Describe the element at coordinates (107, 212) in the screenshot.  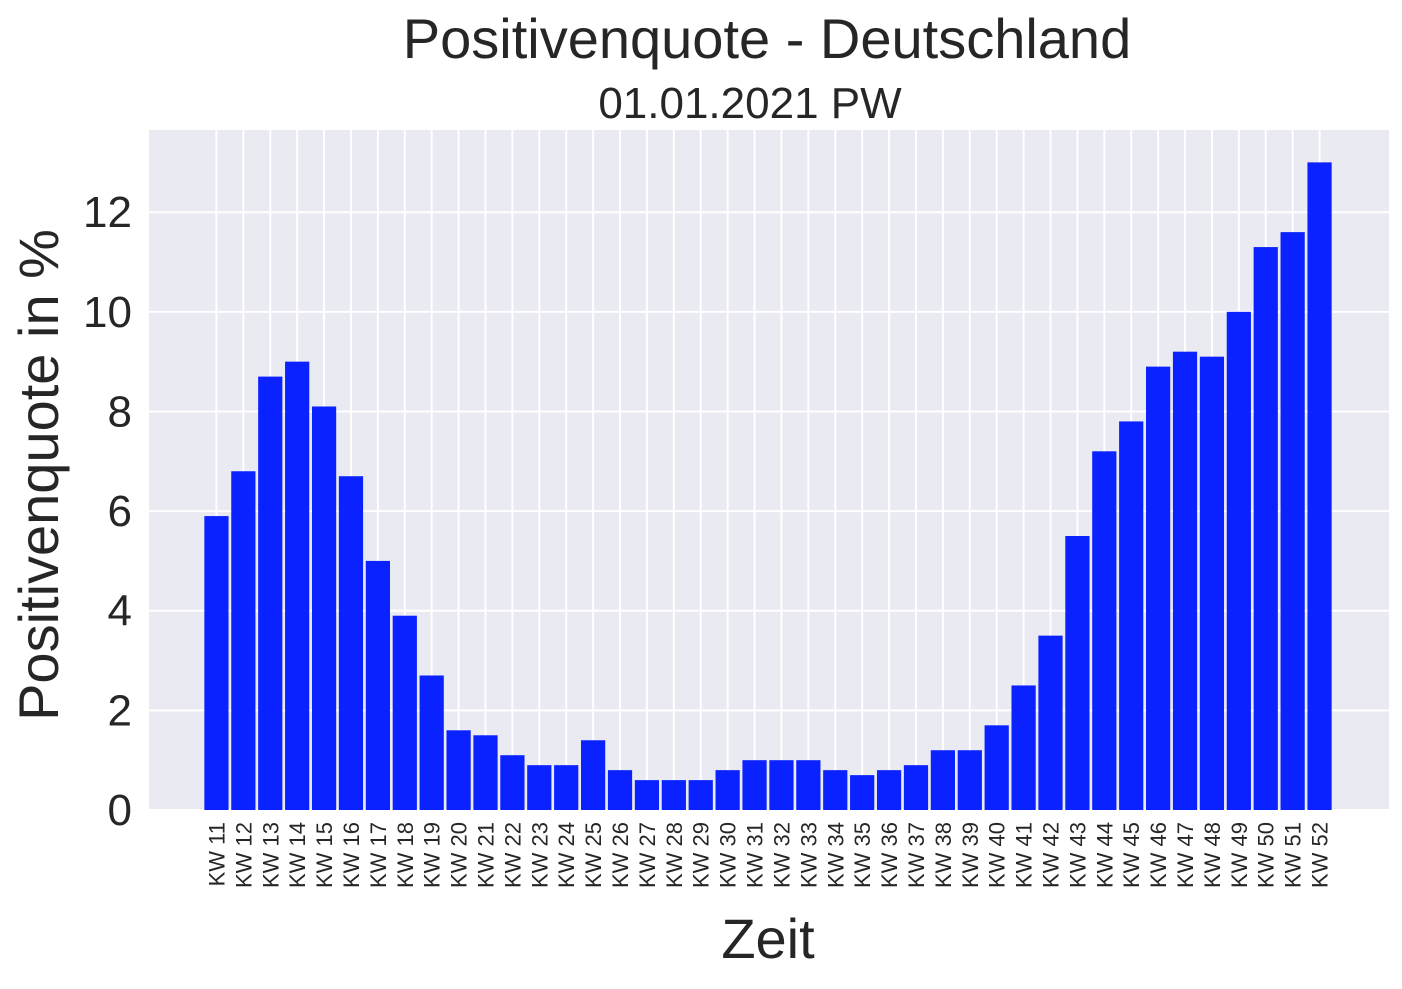
I see `y-tick-label: 12` at that location.